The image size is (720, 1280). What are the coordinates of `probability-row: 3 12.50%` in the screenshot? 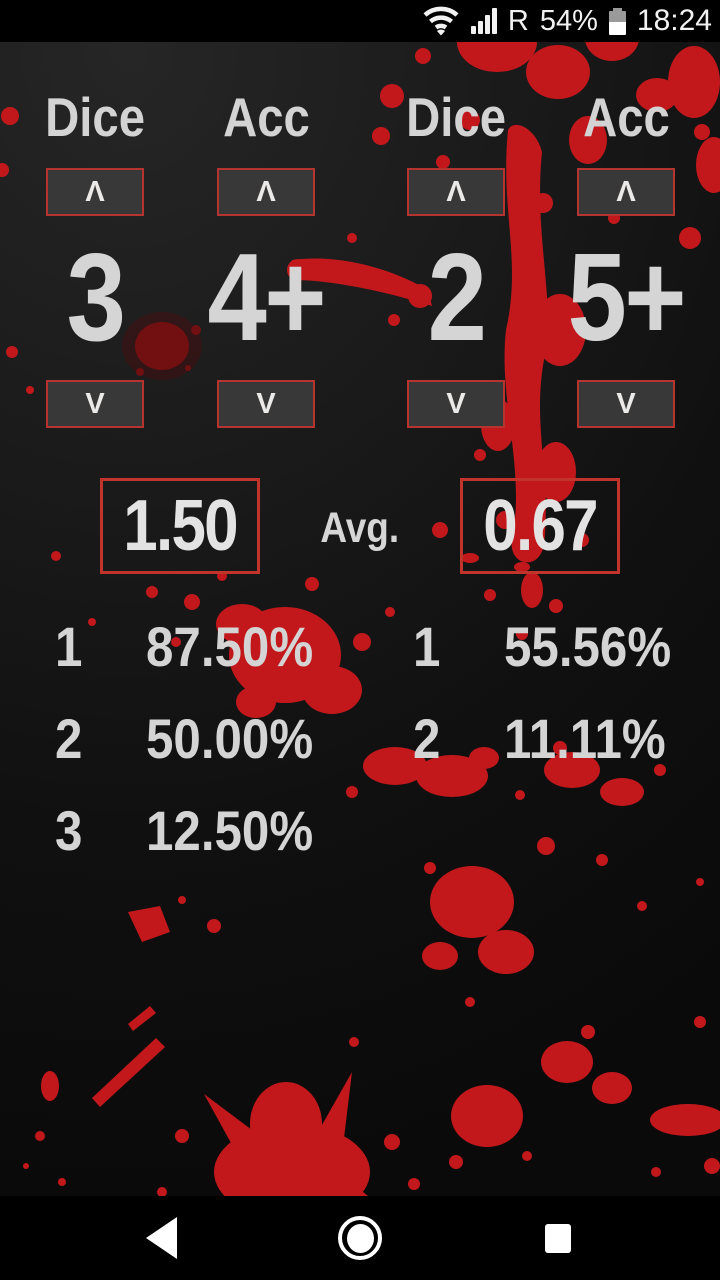 It's located at (194, 830).